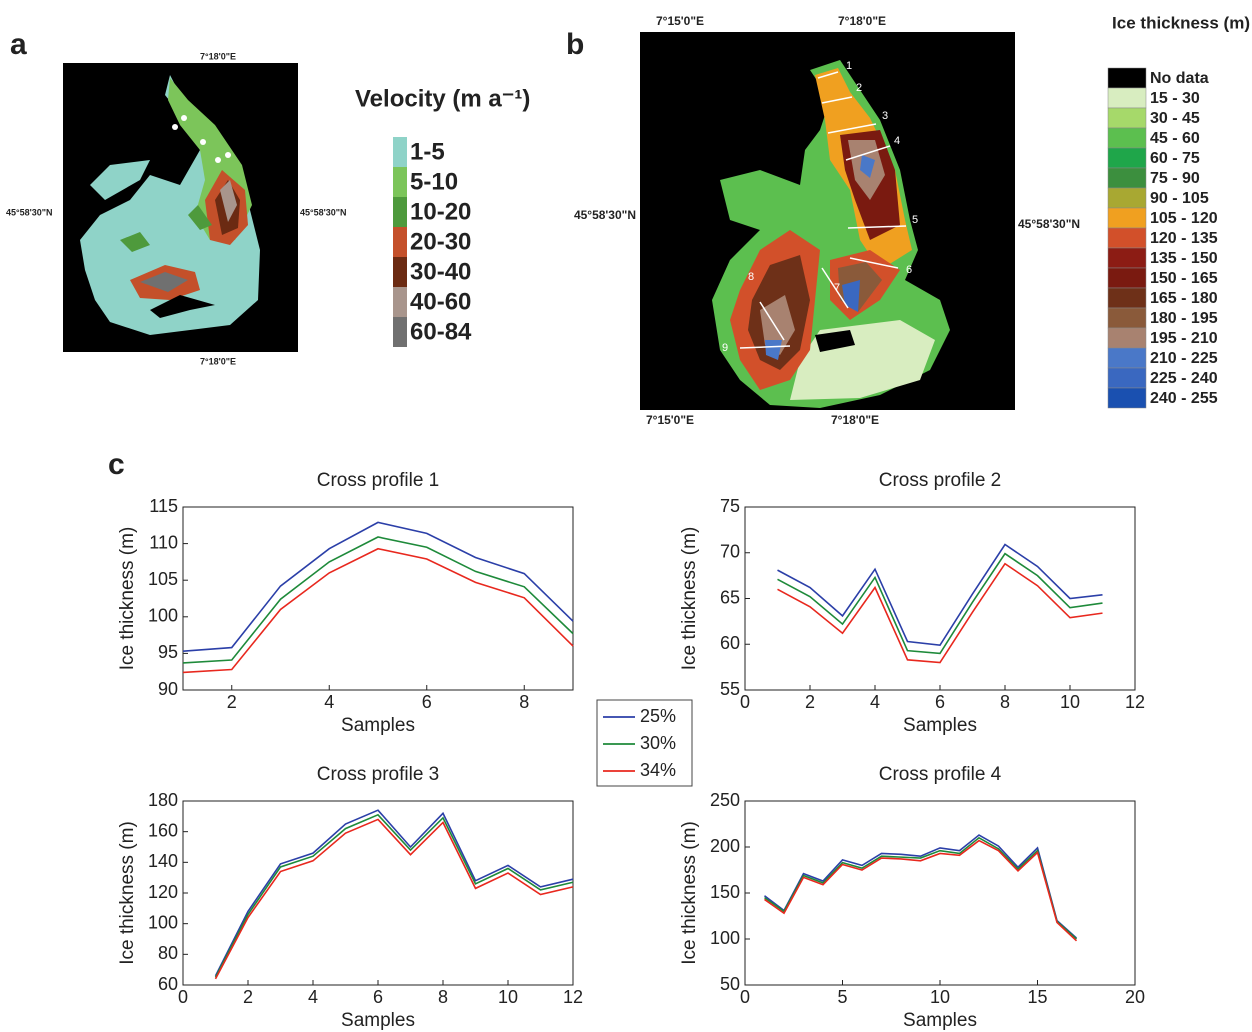 The image size is (1252, 1032). Describe the element at coordinates (837, 288) in the screenshot. I see `profile-label: 7` at that location.